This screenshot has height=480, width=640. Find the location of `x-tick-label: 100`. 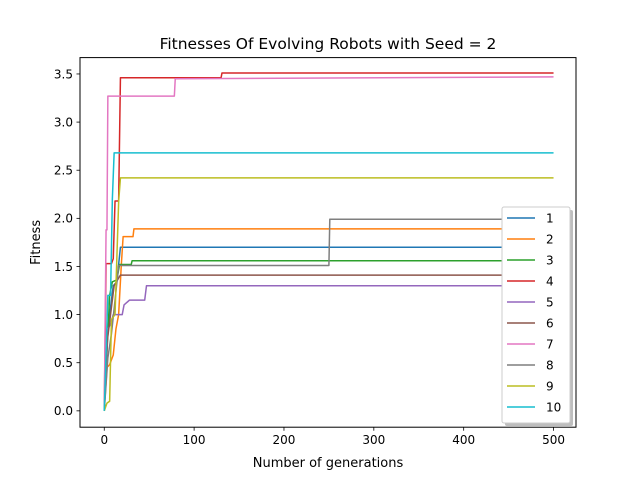

x-tick-label: 100 is located at coordinates (194, 440).